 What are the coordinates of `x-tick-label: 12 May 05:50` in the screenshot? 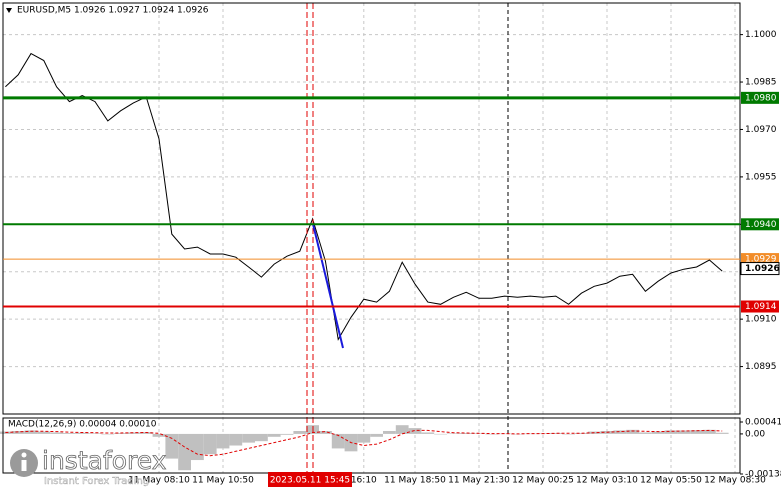 It's located at (671, 481).